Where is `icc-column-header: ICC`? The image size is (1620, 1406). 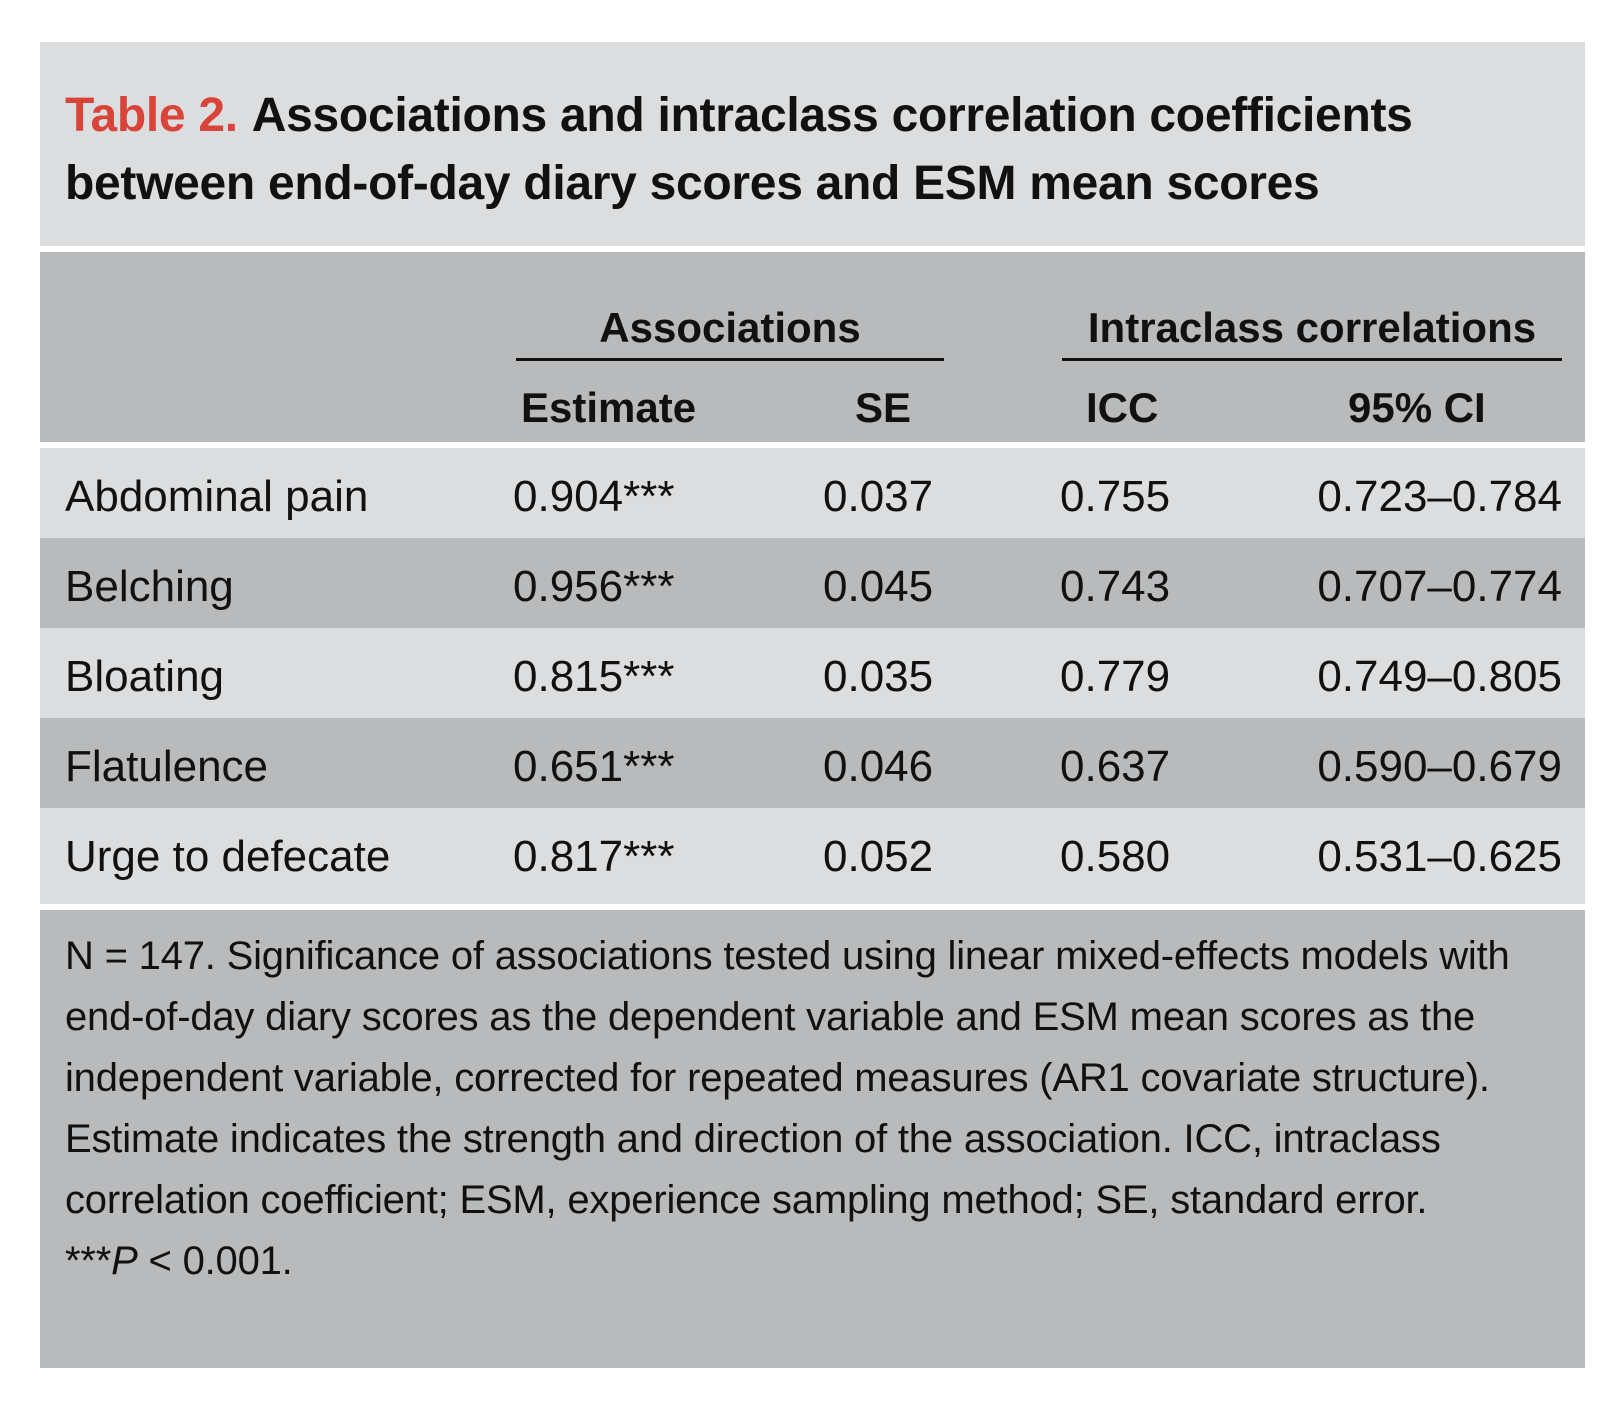
icc-column-header: ICC is located at coordinates (1122, 407).